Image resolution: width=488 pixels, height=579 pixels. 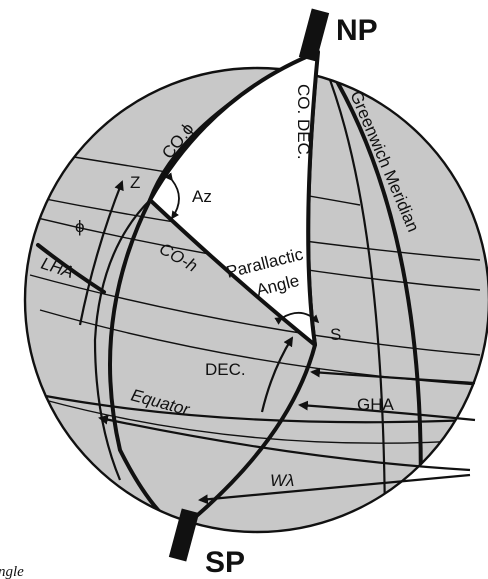 What do you see at coordinates (335, 334) in the screenshot?
I see `star-label: S` at bounding box center [335, 334].